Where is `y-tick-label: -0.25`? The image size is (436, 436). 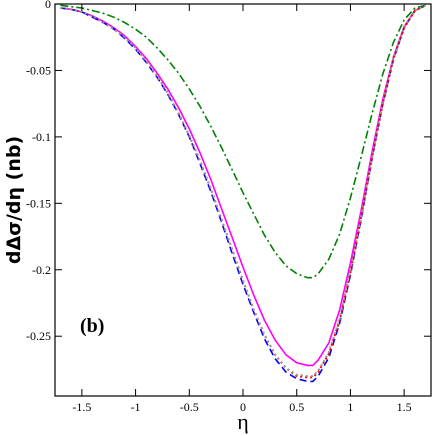
y-tick-label: -0.25 is located at coordinates (38, 336).